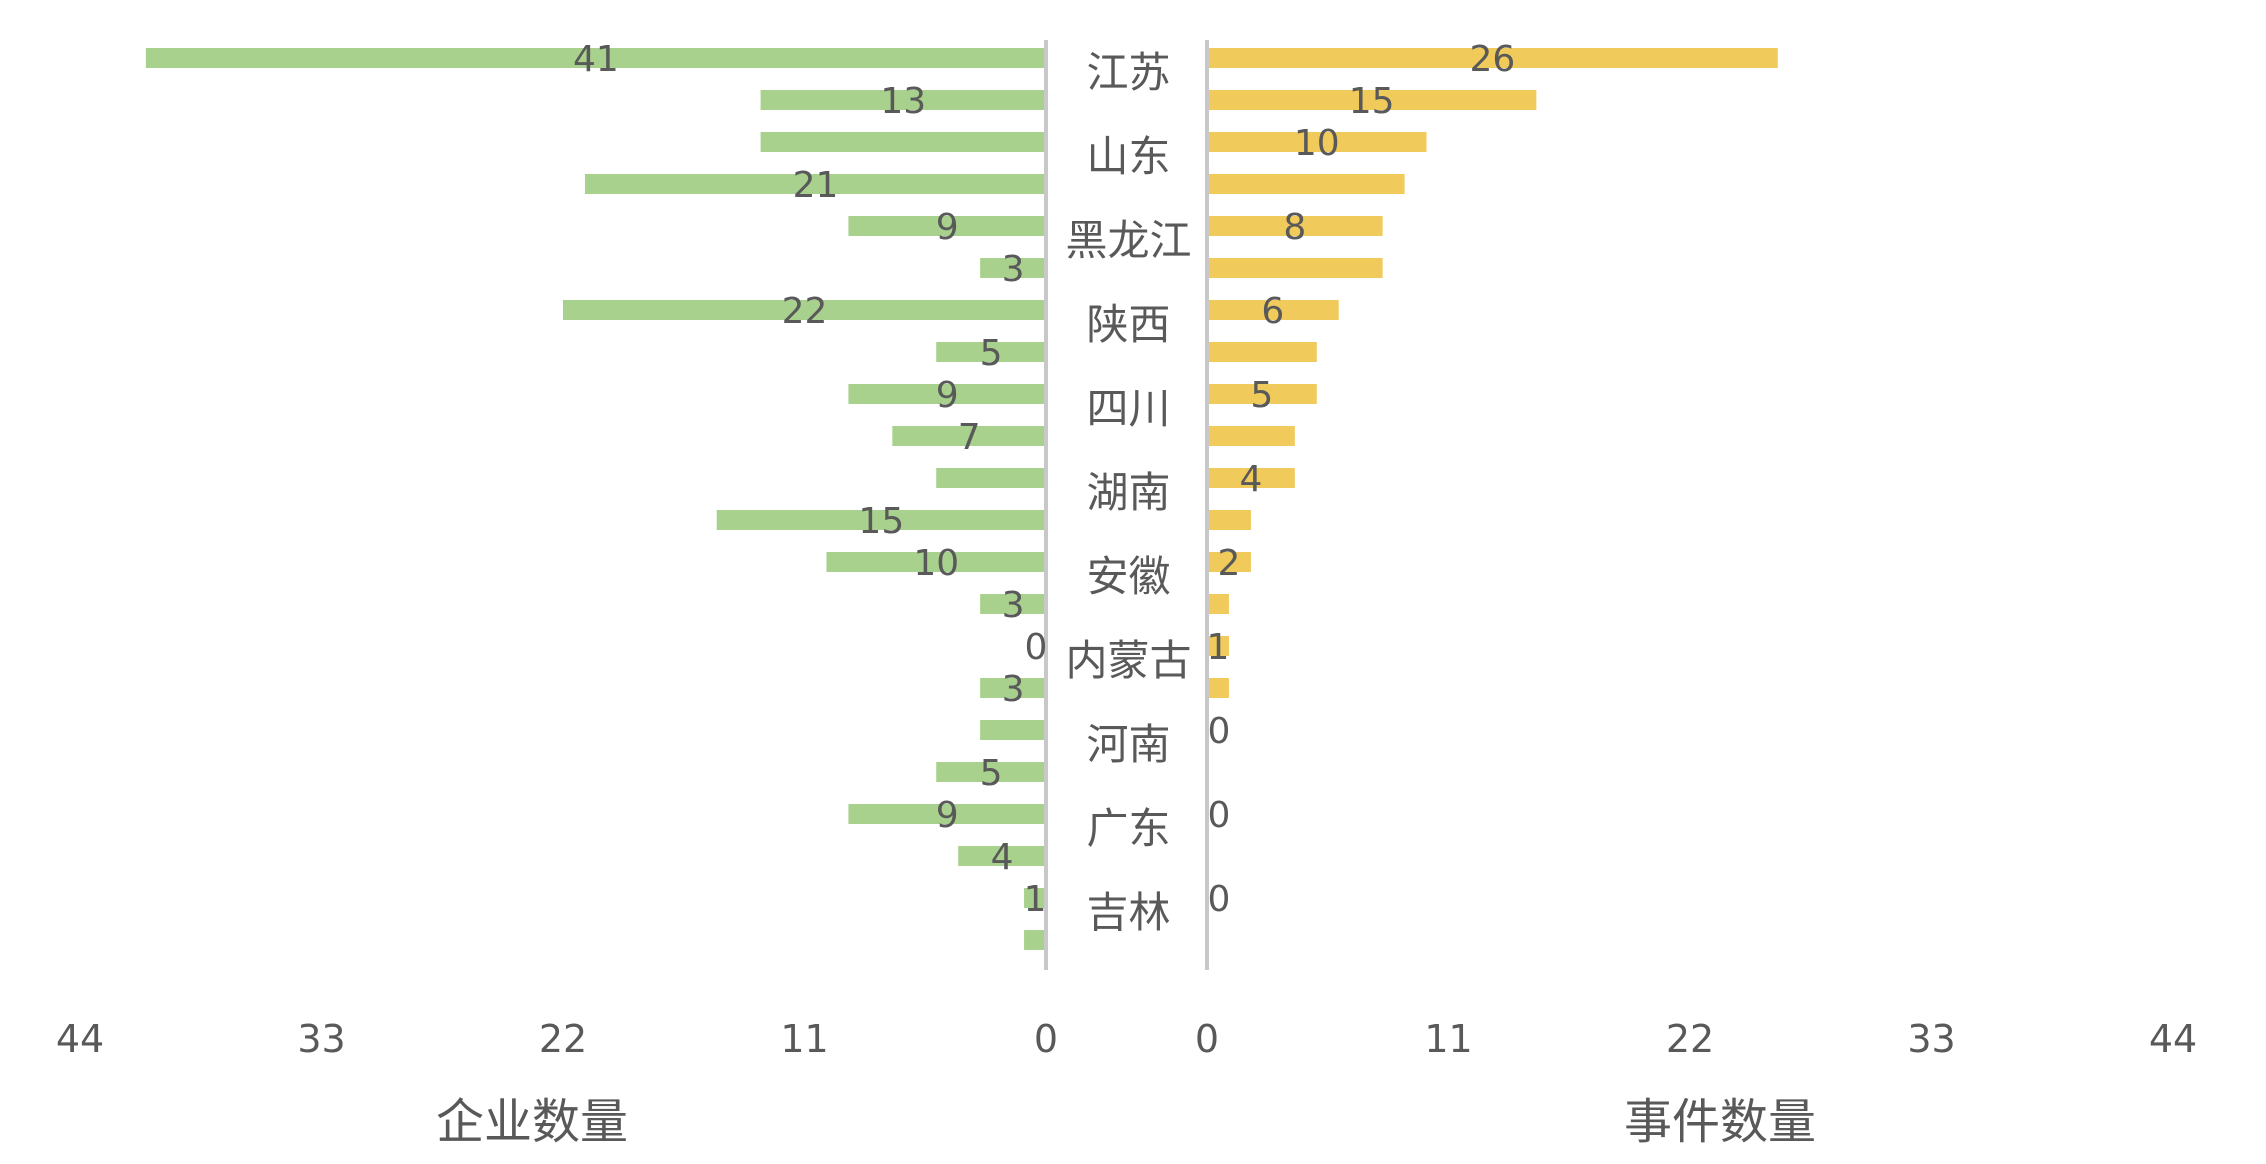 The height and width of the screenshot is (1164, 2266). What do you see at coordinates (804, 1039) in the screenshot?
I see `left-axis-tick: 11` at bounding box center [804, 1039].